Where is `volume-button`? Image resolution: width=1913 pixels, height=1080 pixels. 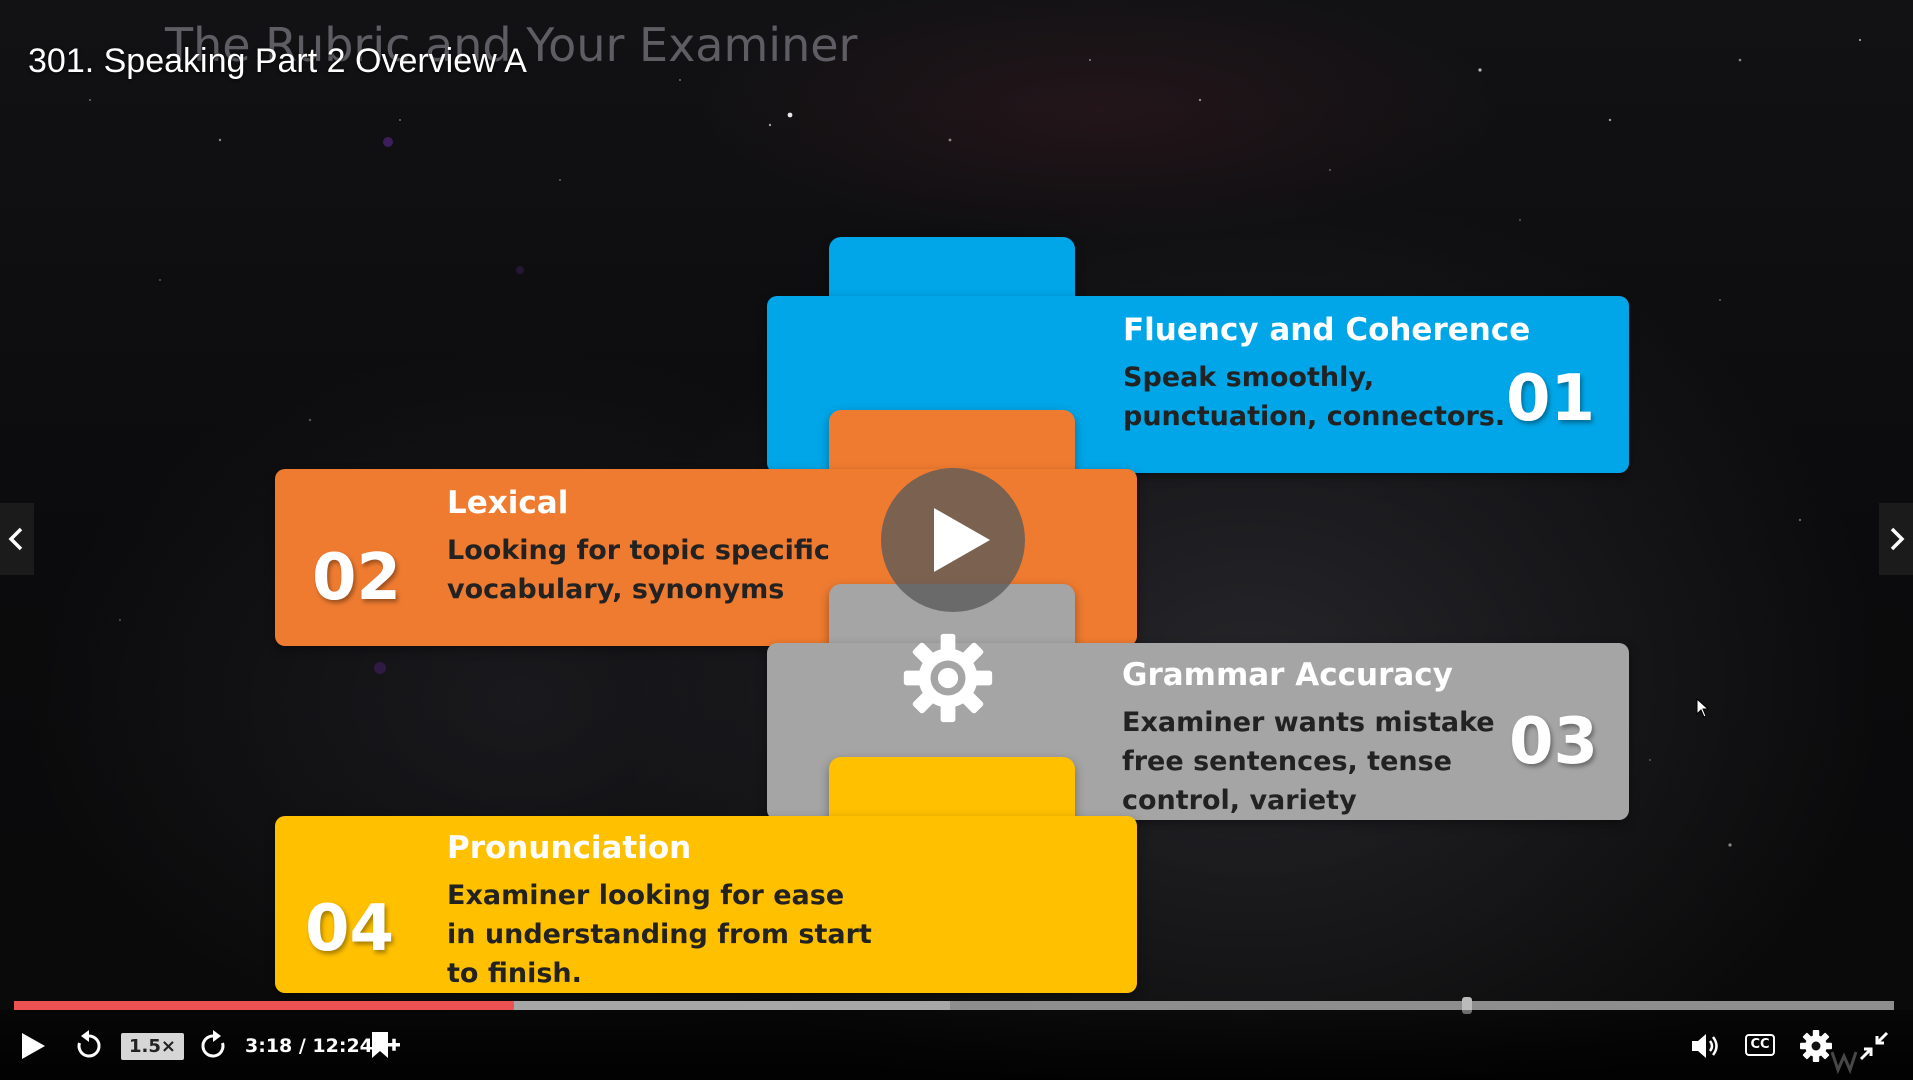 volume-button is located at coordinates (1706, 1046).